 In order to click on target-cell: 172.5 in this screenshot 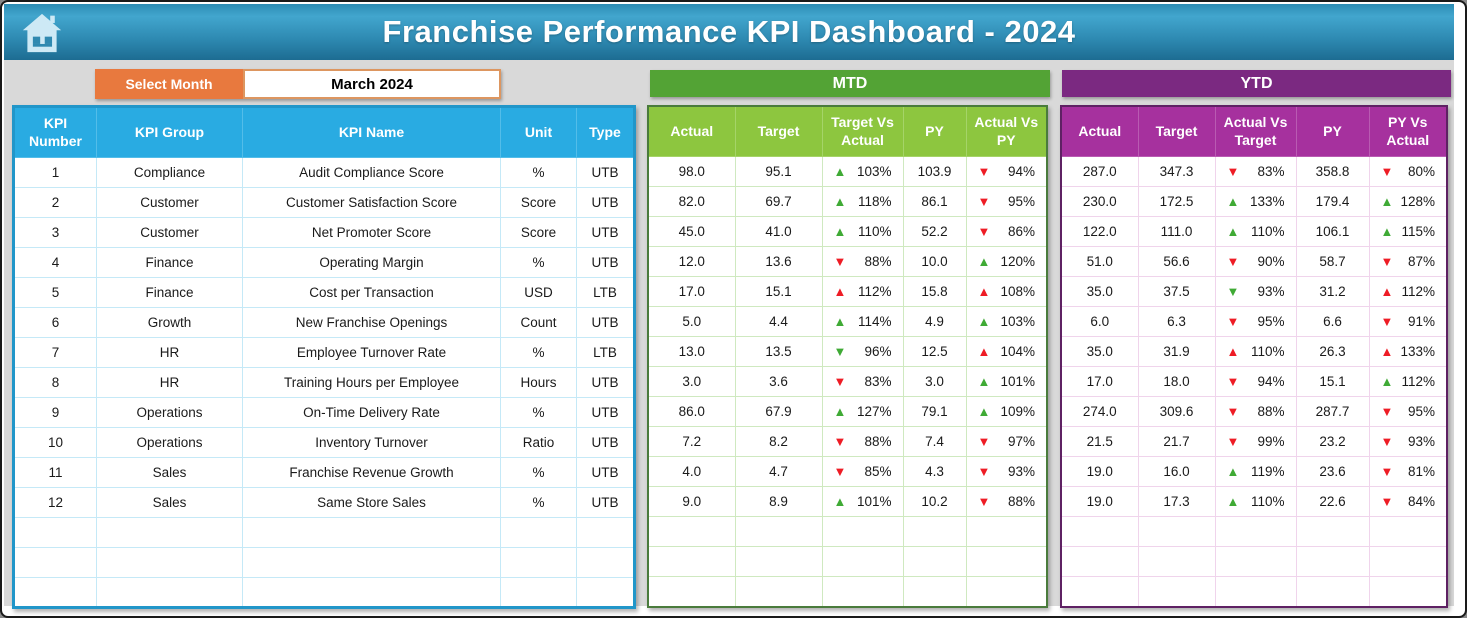, I will do `click(1176, 201)`.